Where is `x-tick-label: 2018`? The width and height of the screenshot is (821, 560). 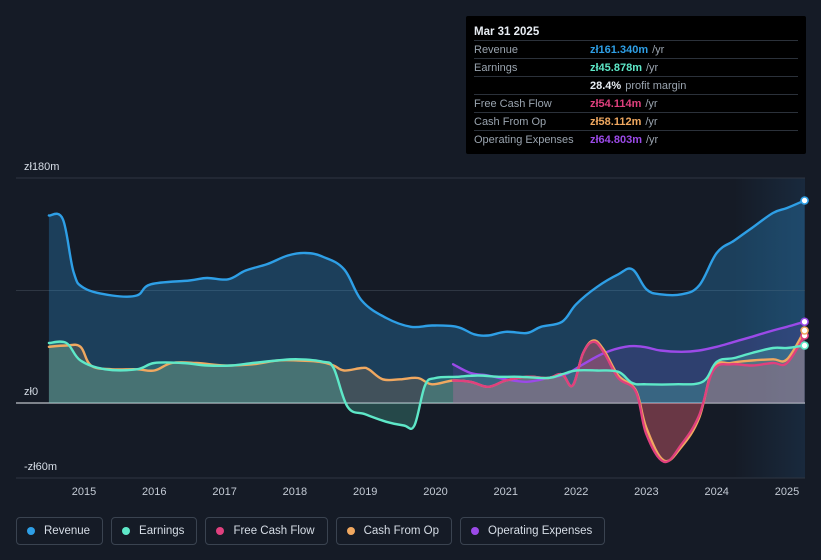
x-tick-label: 2018 is located at coordinates (295, 492).